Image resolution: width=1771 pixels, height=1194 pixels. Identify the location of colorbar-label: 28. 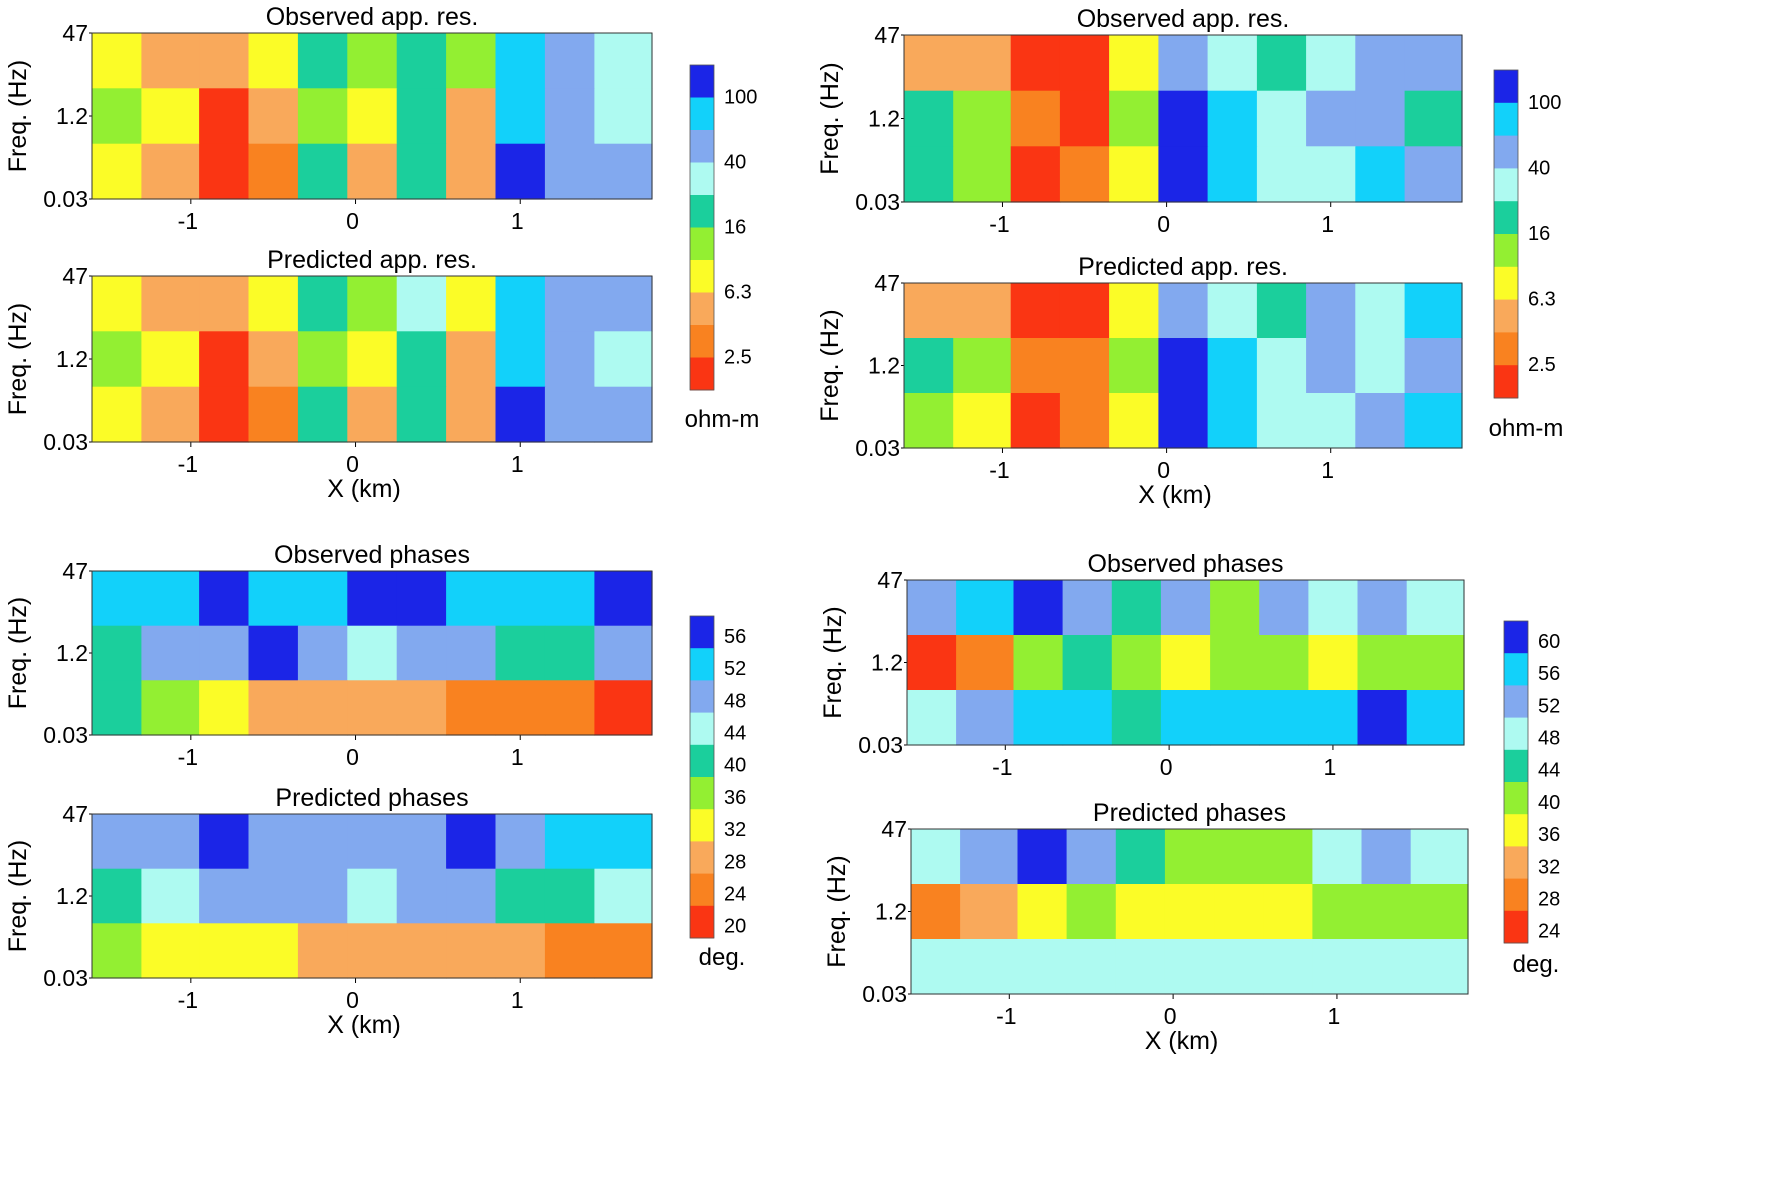
(735, 862).